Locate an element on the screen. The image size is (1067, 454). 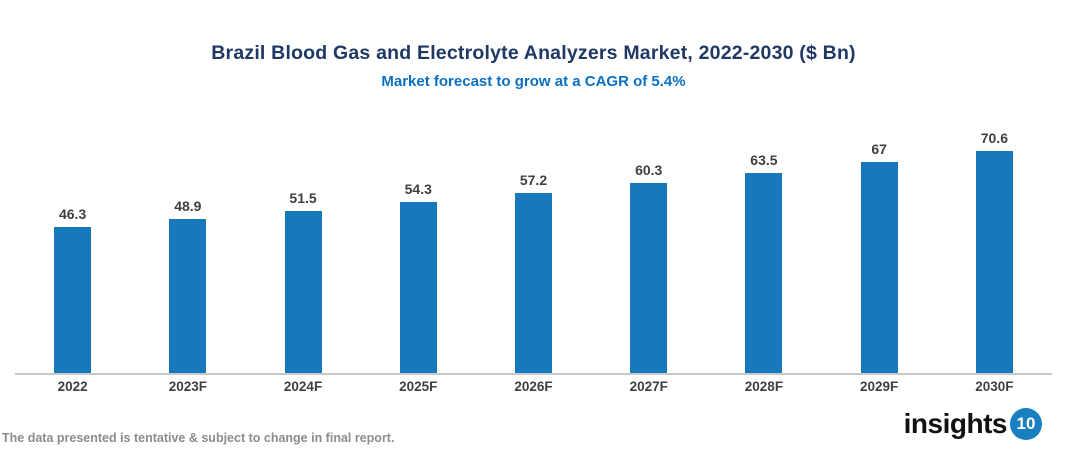
insights10-logo: insights 10 is located at coordinates (973, 424).